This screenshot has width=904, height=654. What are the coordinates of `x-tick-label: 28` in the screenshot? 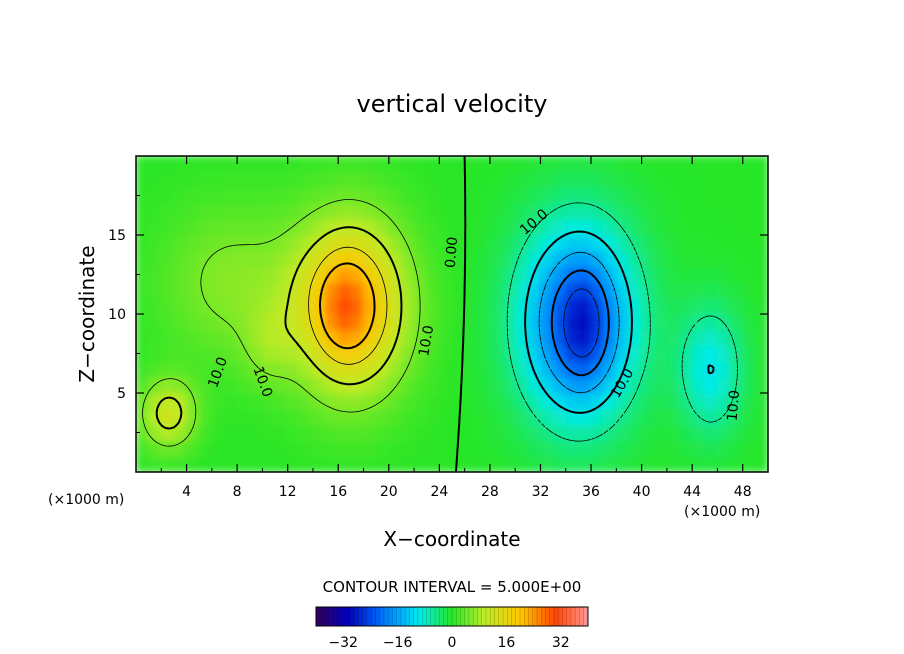 It's located at (490, 492).